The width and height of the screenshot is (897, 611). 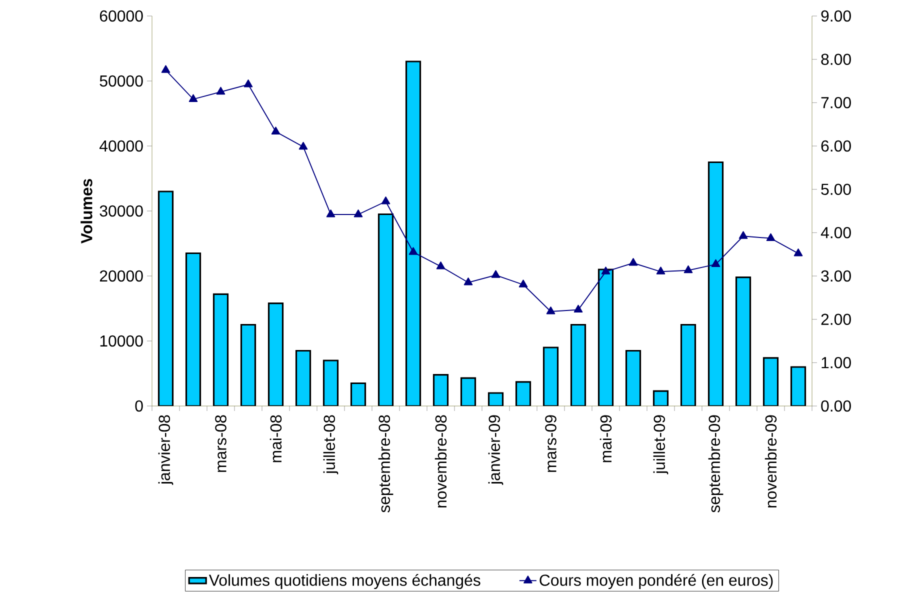 I want to click on y2-tick-label: 1.00, so click(x=836, y=362).